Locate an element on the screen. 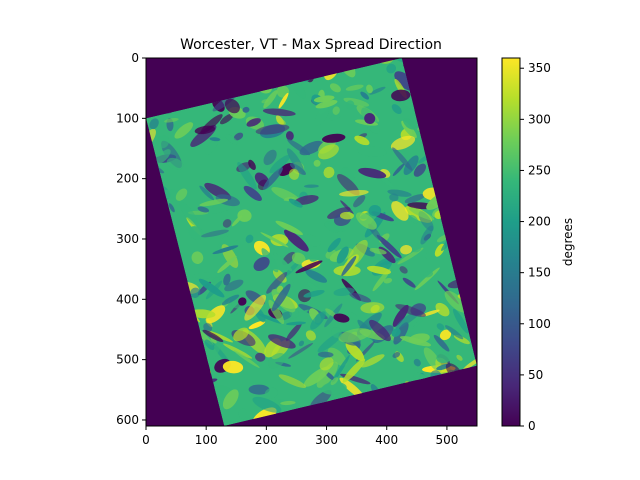 The height and width of the screenshot is (480, 640). y-tick-label: 300 is located at coordinates (127, 239).